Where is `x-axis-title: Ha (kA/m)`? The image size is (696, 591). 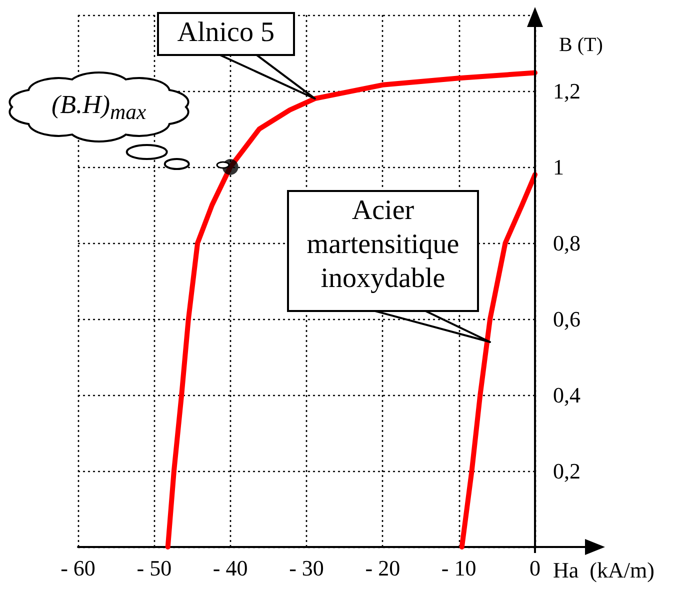
x-axis-title: Ha (kA/m) is located at coordinates (603, 570).